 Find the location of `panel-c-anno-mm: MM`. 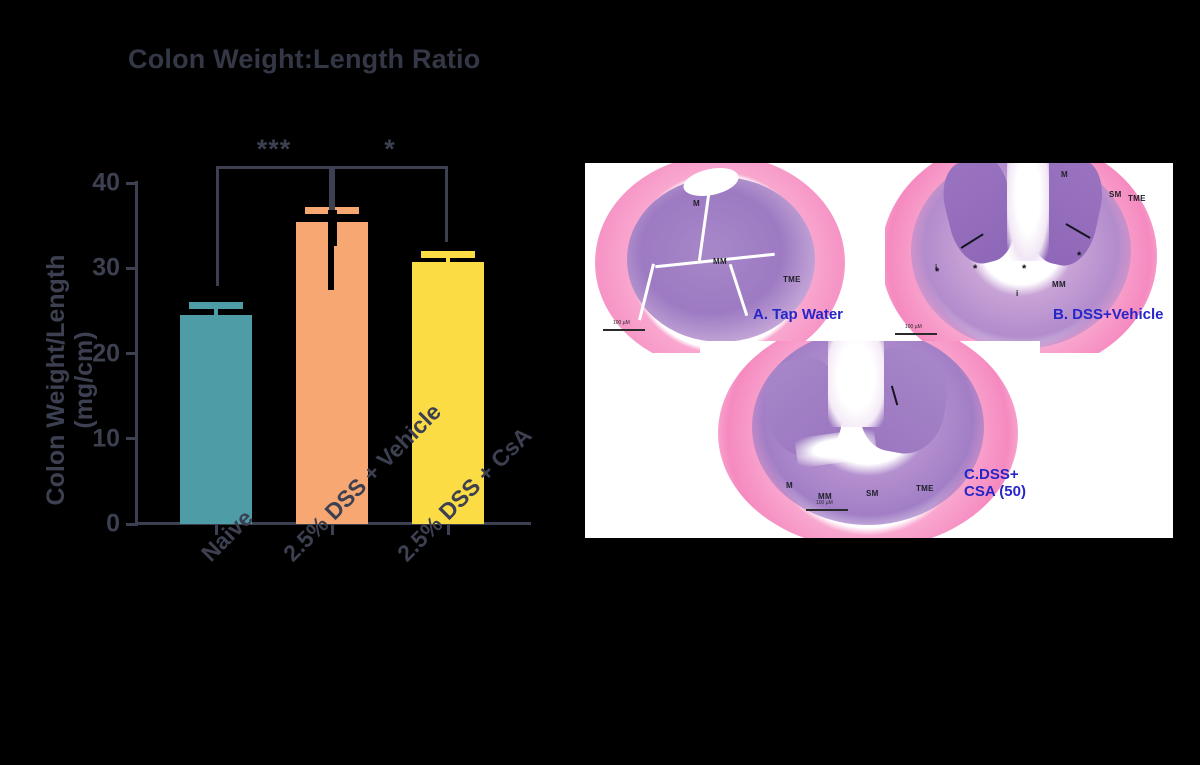

panel-c-anno-mm: MM is located at coordinates (825, 496).